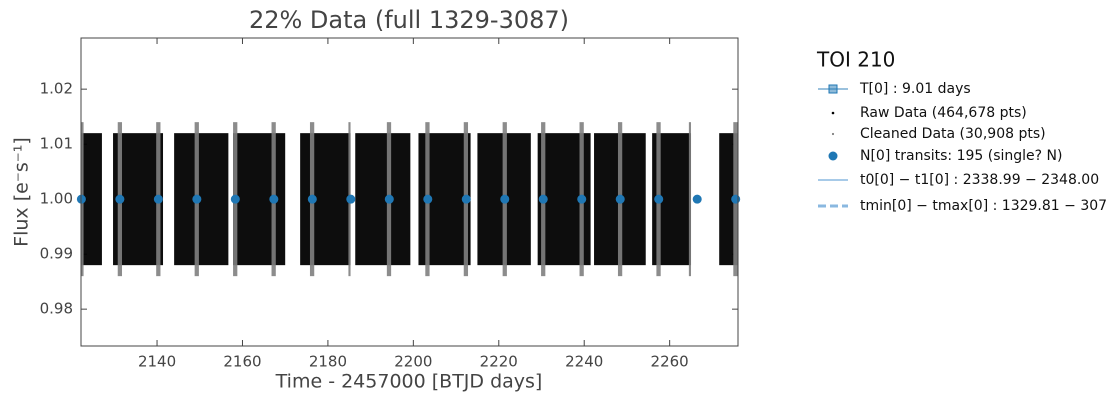 This screenshot has height=401, width=1107. Describe the element at coordinates (409, 20) in the screenshot. I see `chart-title: 22% Data (full 1329-3087)` at that location.